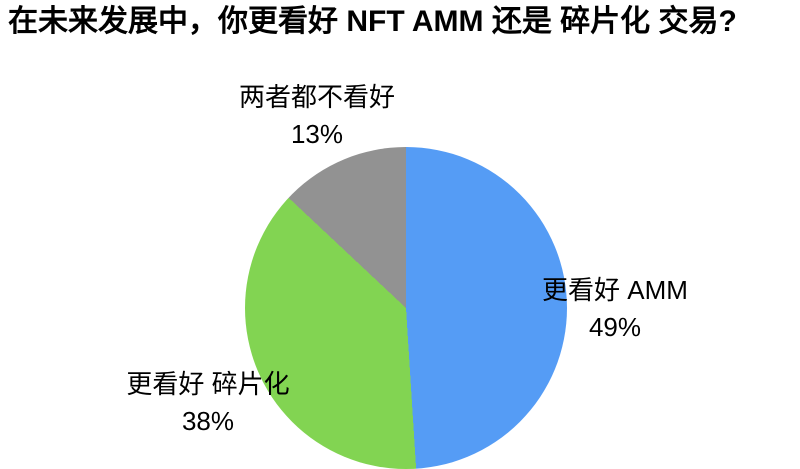  What do you see at coordinates (208, 384) in the screenshot?
I see `slice-label-fragmentation-text: 更看好 碎片化` at bounding box center [208, 384].